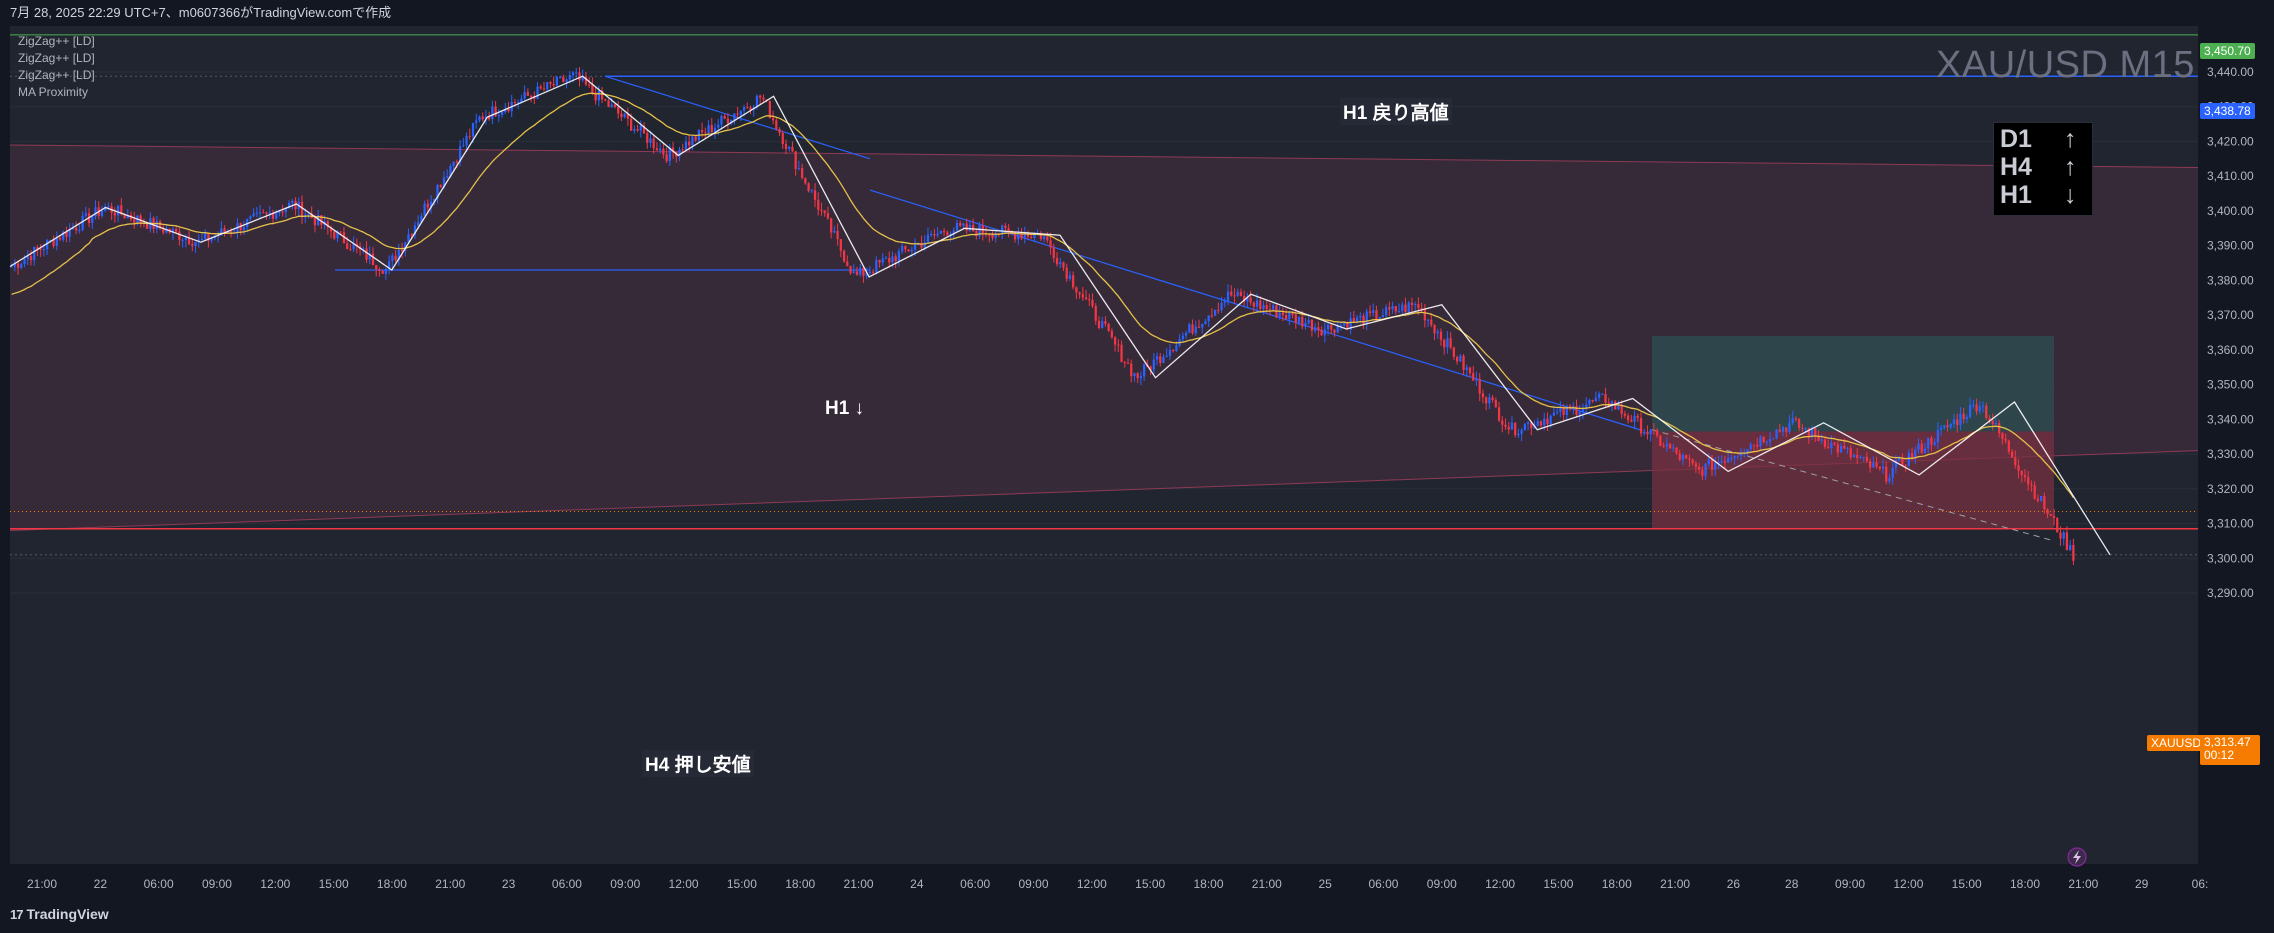 Image resolution: width=2274 pixels, height=933 pixels. I want to click on trend-arrow-icon: ↓, so click(2070, 195).